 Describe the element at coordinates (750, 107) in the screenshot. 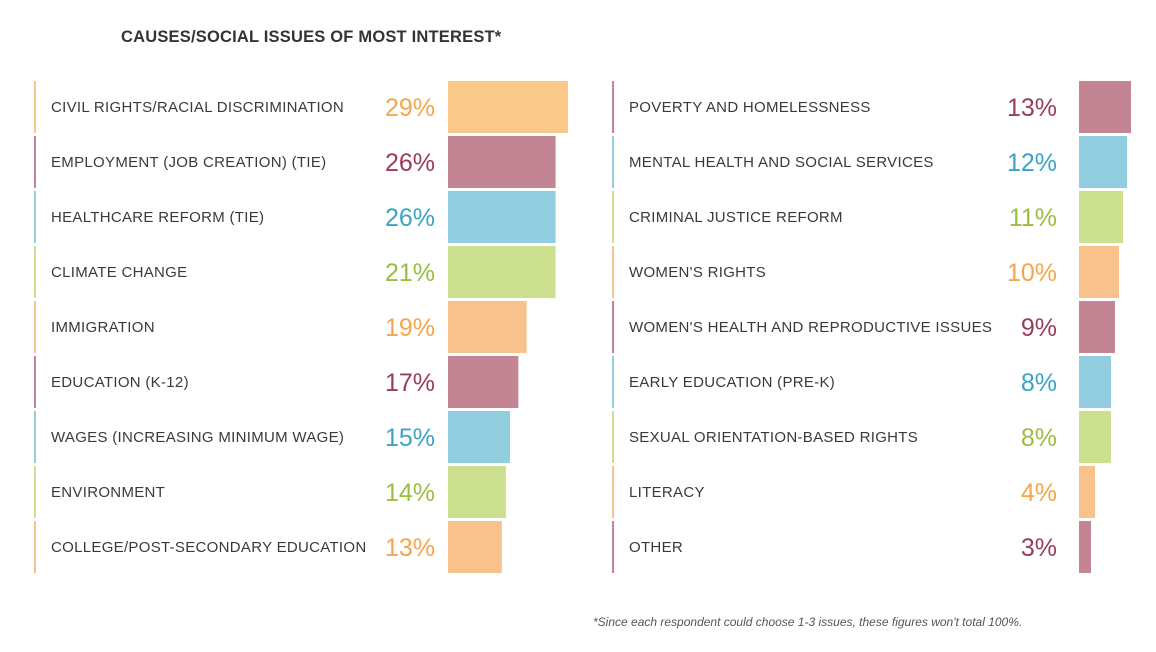

I see `right-category-label-0: POVERTY AND HOMELESSNESS` at that location.